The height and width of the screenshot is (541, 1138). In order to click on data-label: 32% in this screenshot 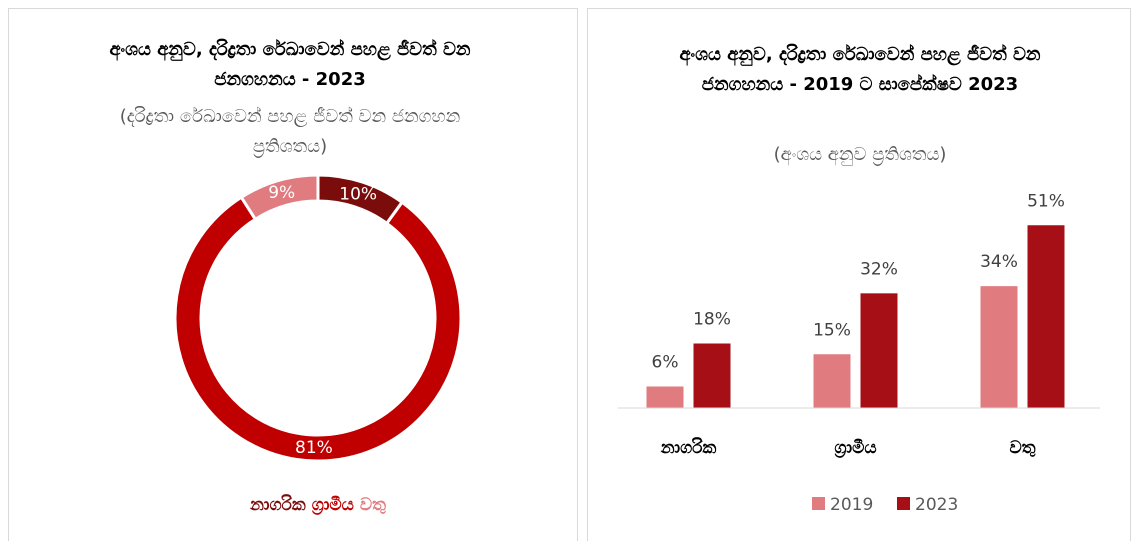, I will do `click(879, 269)`.